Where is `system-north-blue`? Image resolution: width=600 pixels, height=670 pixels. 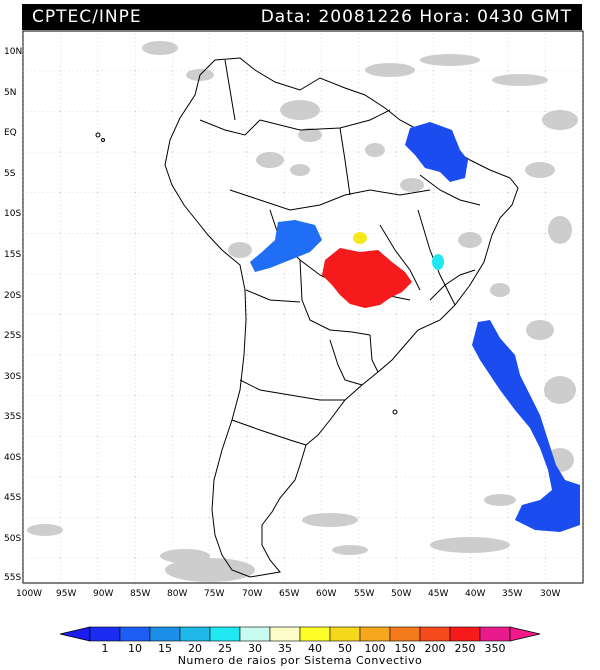 system-north-blue is located at coordinates (436, 152).